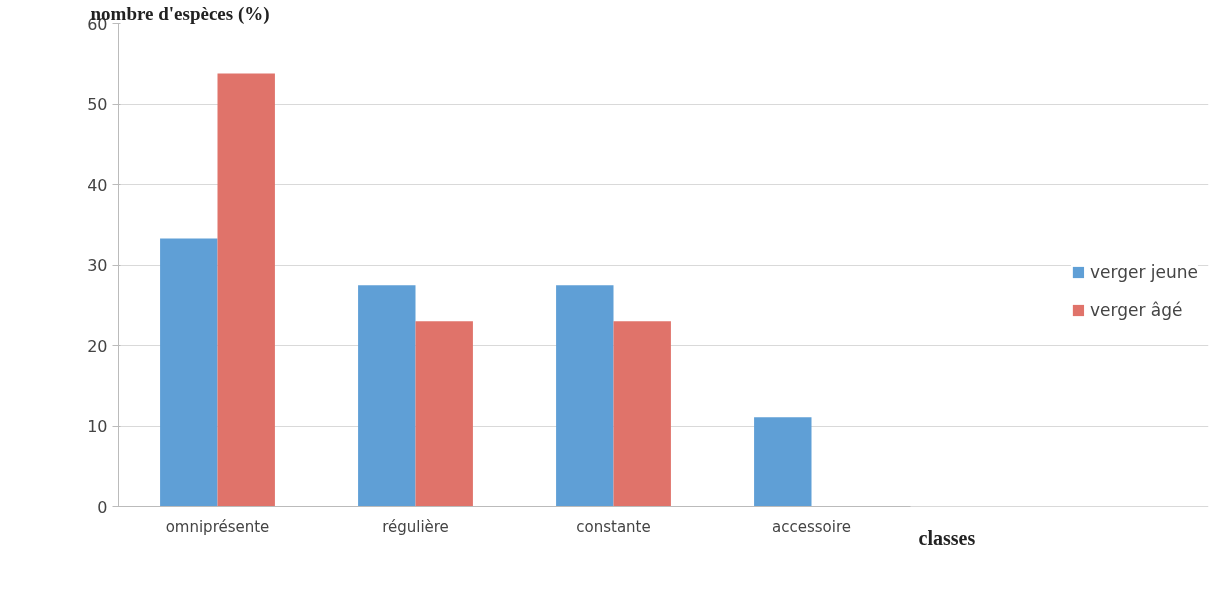 The width and height of the screenshot is (1223, 614). Describe the element at coordinates (415, 526) in the screenshot. I see `x-tick-label: régulière` at that location.